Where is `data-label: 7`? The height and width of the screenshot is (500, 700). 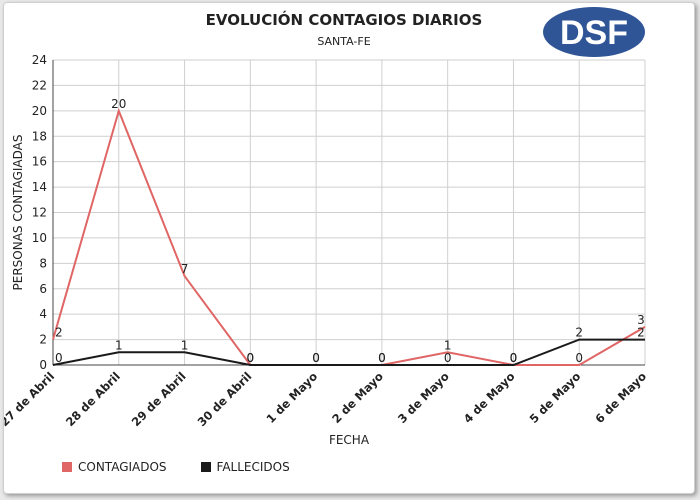
data-label: 7 is located at coordinates (185, 269).